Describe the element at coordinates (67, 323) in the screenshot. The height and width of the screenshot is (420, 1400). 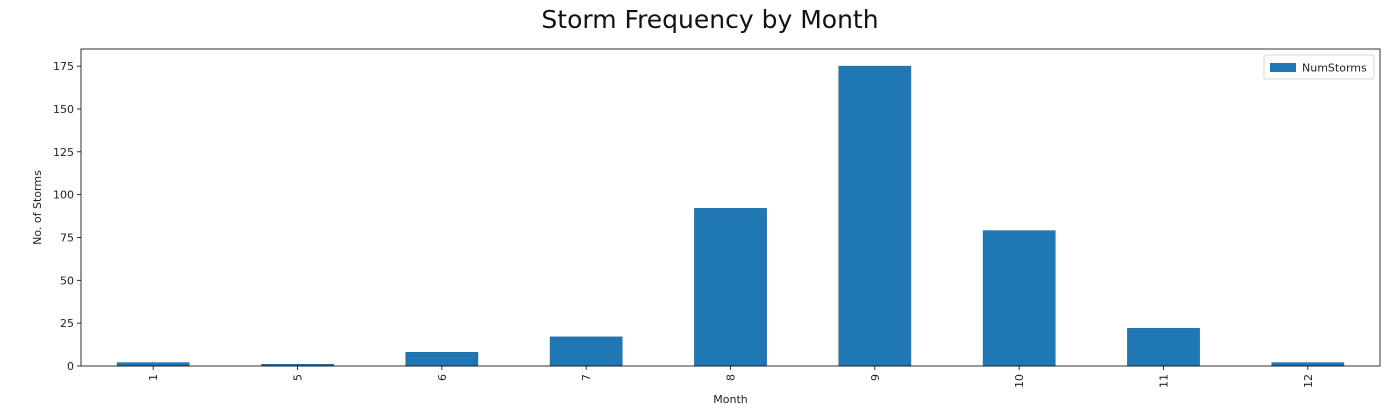
I see `y-tick-label: 25` at that location.